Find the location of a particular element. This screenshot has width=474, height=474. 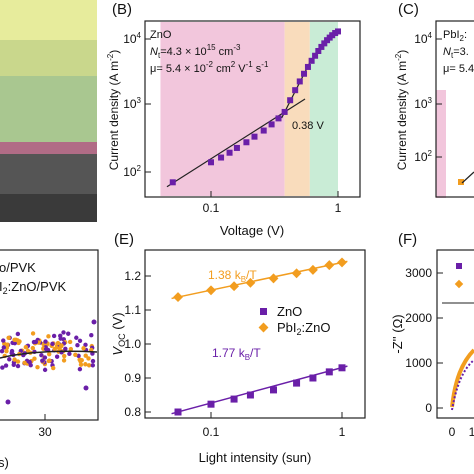

panel-b-nt: Nt=4.3 × 1015 cm-3 is located at coordinates (195, 51).